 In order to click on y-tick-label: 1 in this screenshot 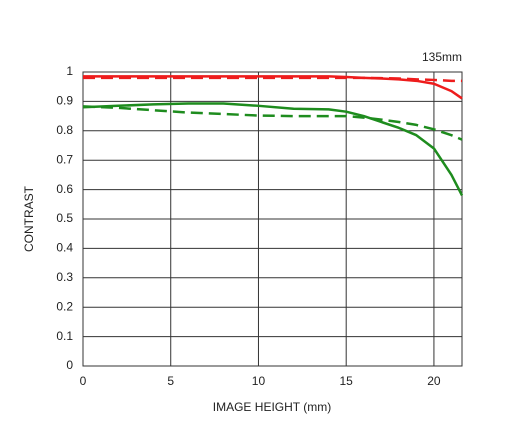, I will do `click(69, 71)`.